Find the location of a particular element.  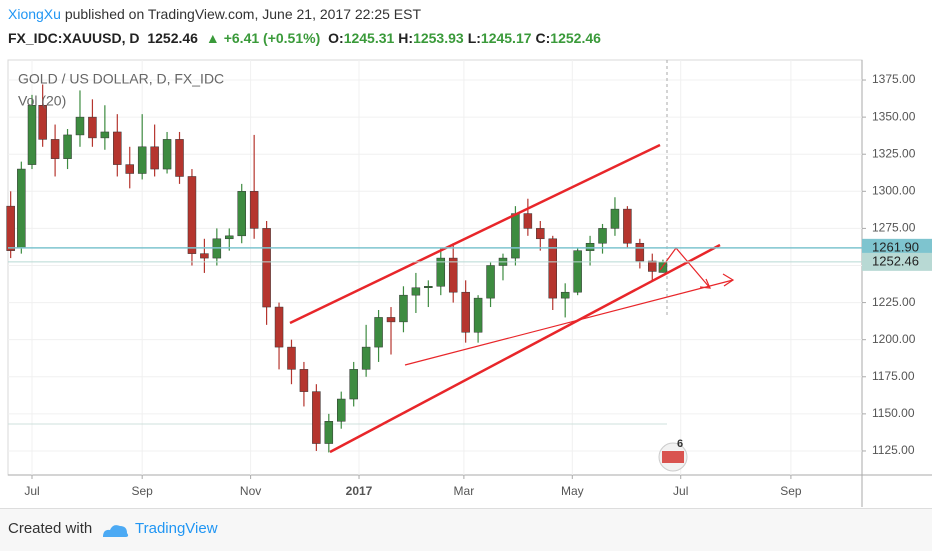

x-tick-label: May is located at coordinates (572, 491).